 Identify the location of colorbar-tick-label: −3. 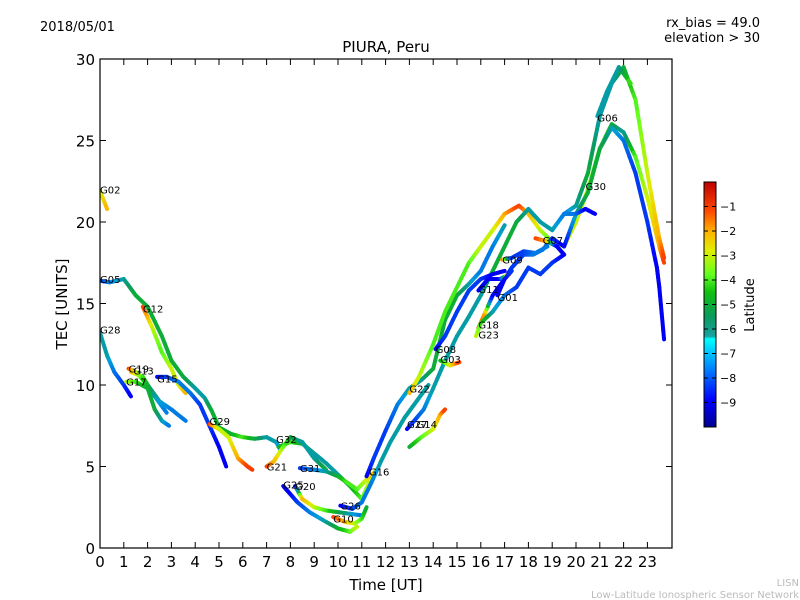
(728, 256).